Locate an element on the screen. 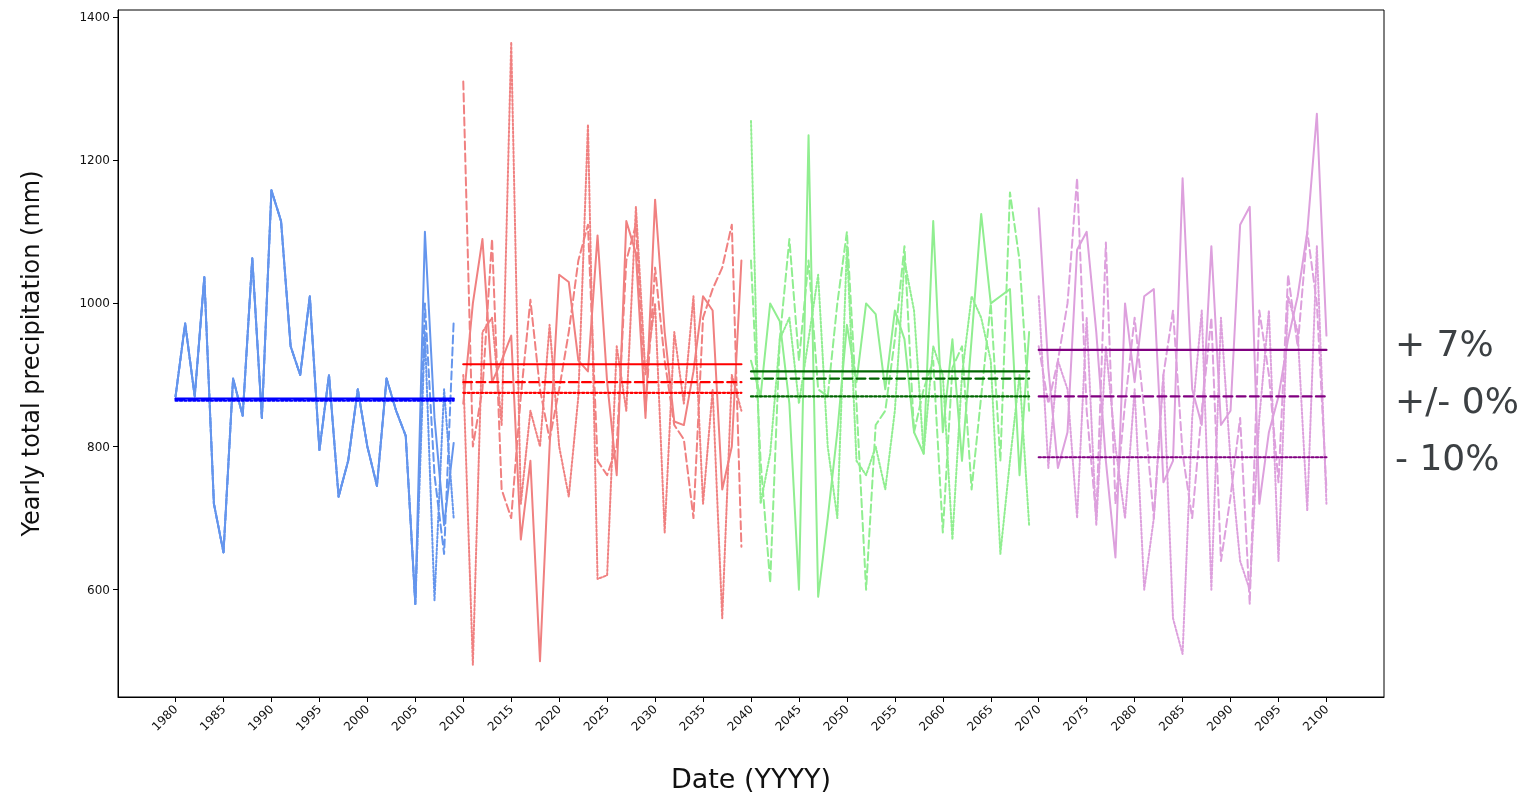  y-axis-title: Yearly total precipitation (mm) is located at coordinates (31, 354).